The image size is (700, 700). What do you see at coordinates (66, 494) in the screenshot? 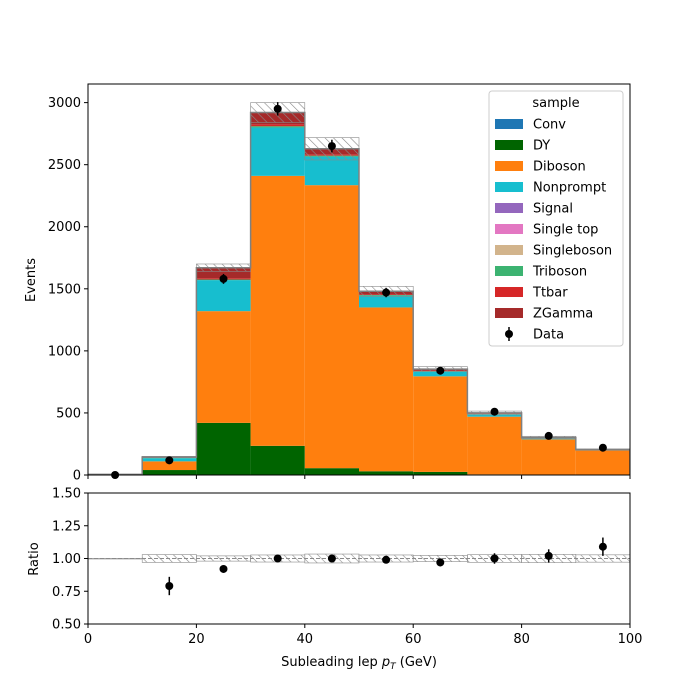
I see `ratio-y-tick-label: 1.50` at bounding box center [66, 494].